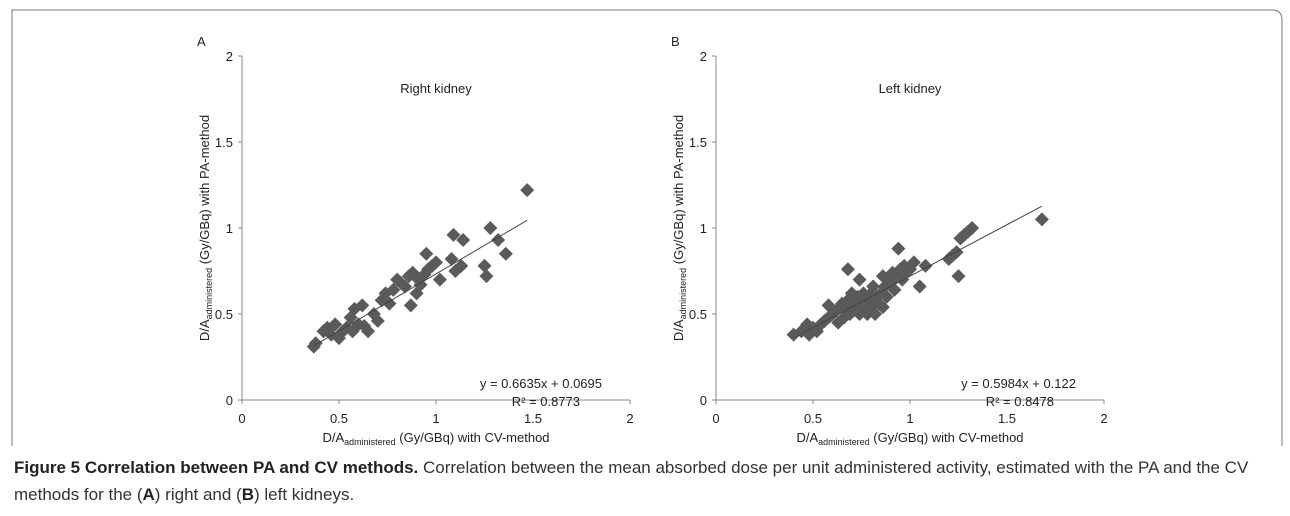  I want to click on caption-ref: A, so click(148, 494).